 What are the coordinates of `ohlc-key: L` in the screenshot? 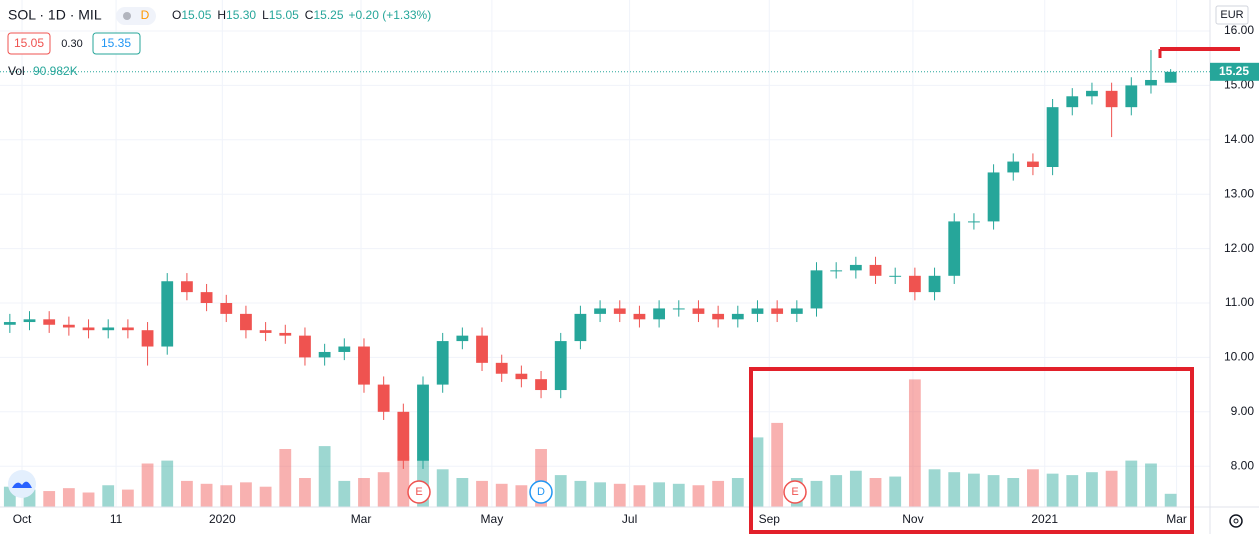 It's located at (265, 15).